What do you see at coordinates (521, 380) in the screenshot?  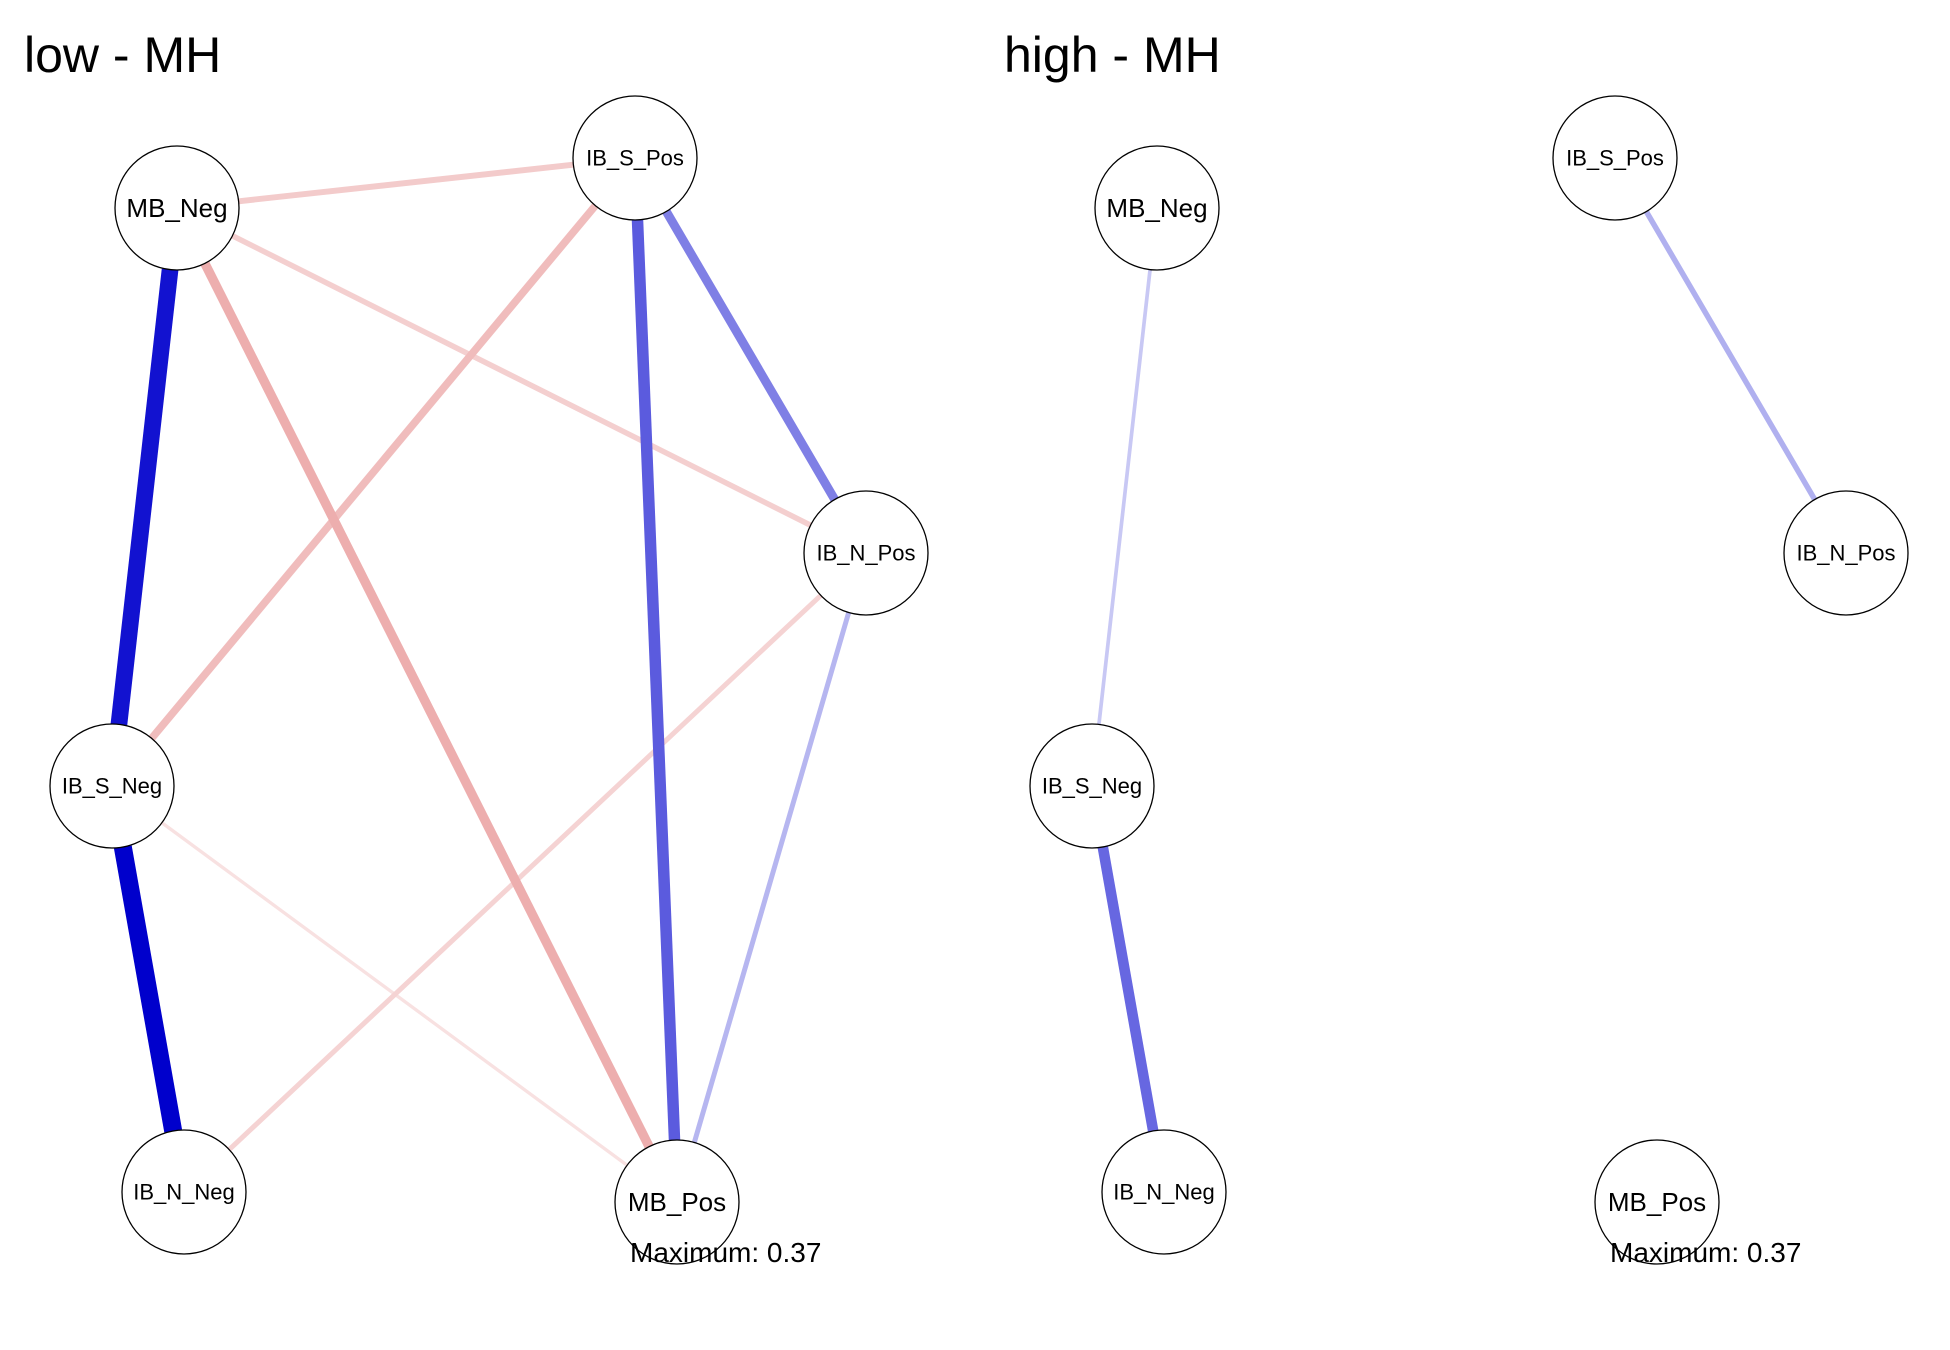 I see `edge-mb_neg-ib_n_pos` at bounding box center [521, 380].